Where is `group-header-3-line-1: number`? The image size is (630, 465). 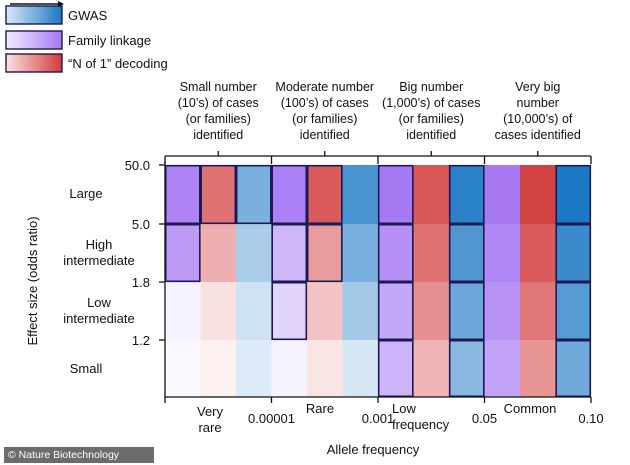 group-header-3-line-1: number is located at coordinates (538, 103).